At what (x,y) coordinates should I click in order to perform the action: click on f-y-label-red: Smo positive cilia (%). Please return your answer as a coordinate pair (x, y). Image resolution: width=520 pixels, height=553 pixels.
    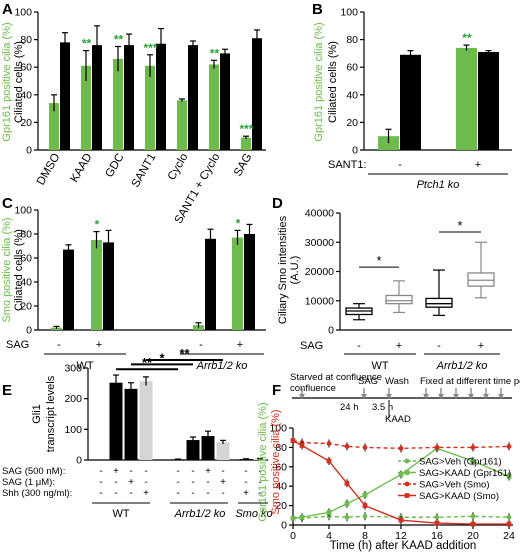
    Looking at the image, I should click on (276, 461).